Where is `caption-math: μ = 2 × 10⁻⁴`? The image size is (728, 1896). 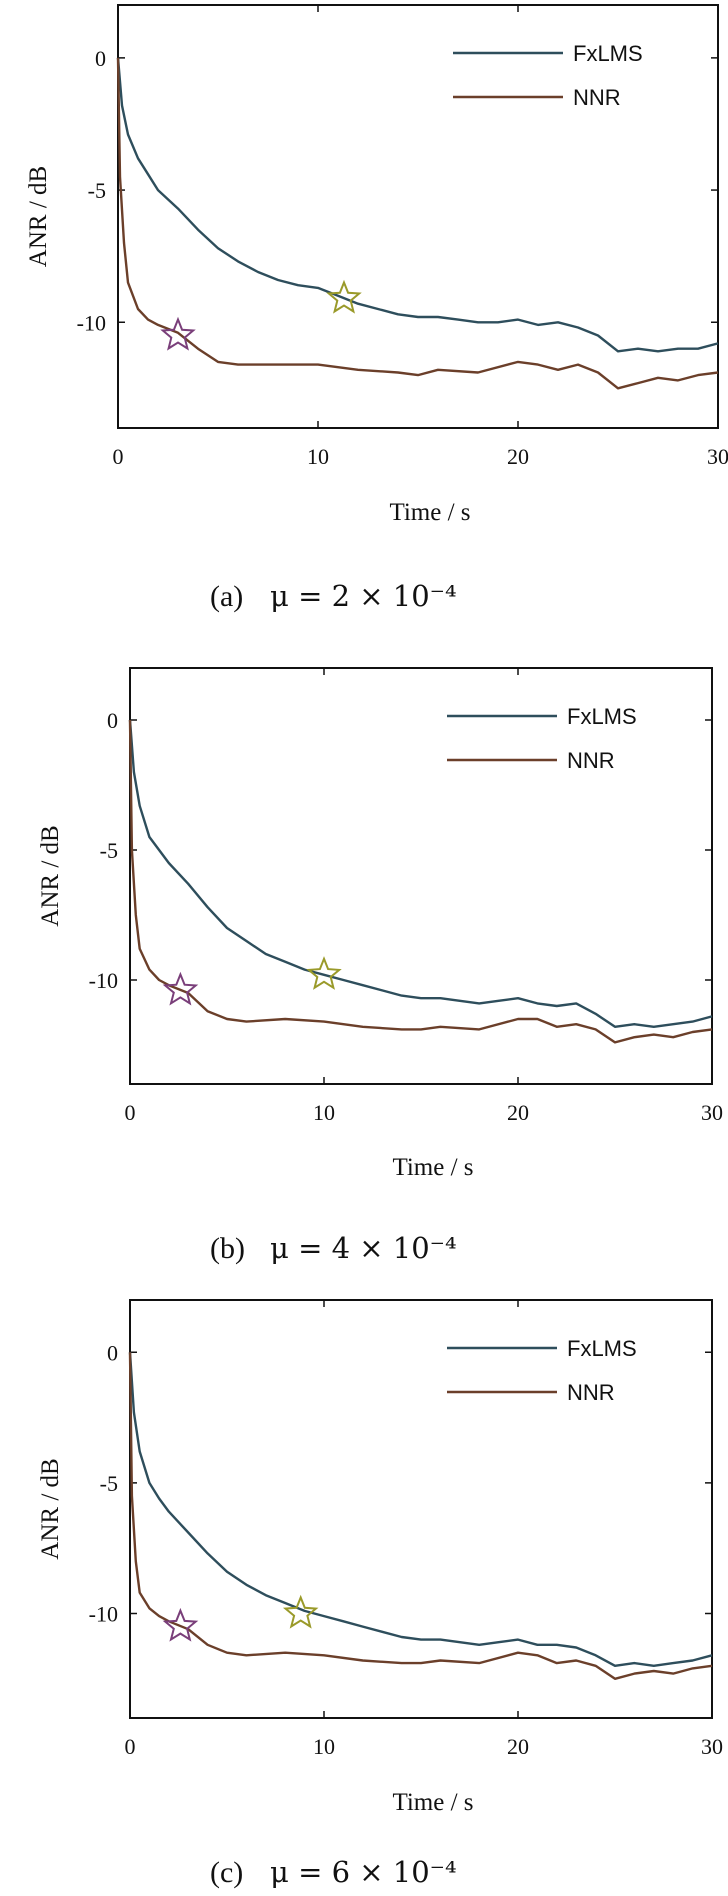 caption-math: μ = 2 × 10⁻⁴ is located at coordinates (363, 596).